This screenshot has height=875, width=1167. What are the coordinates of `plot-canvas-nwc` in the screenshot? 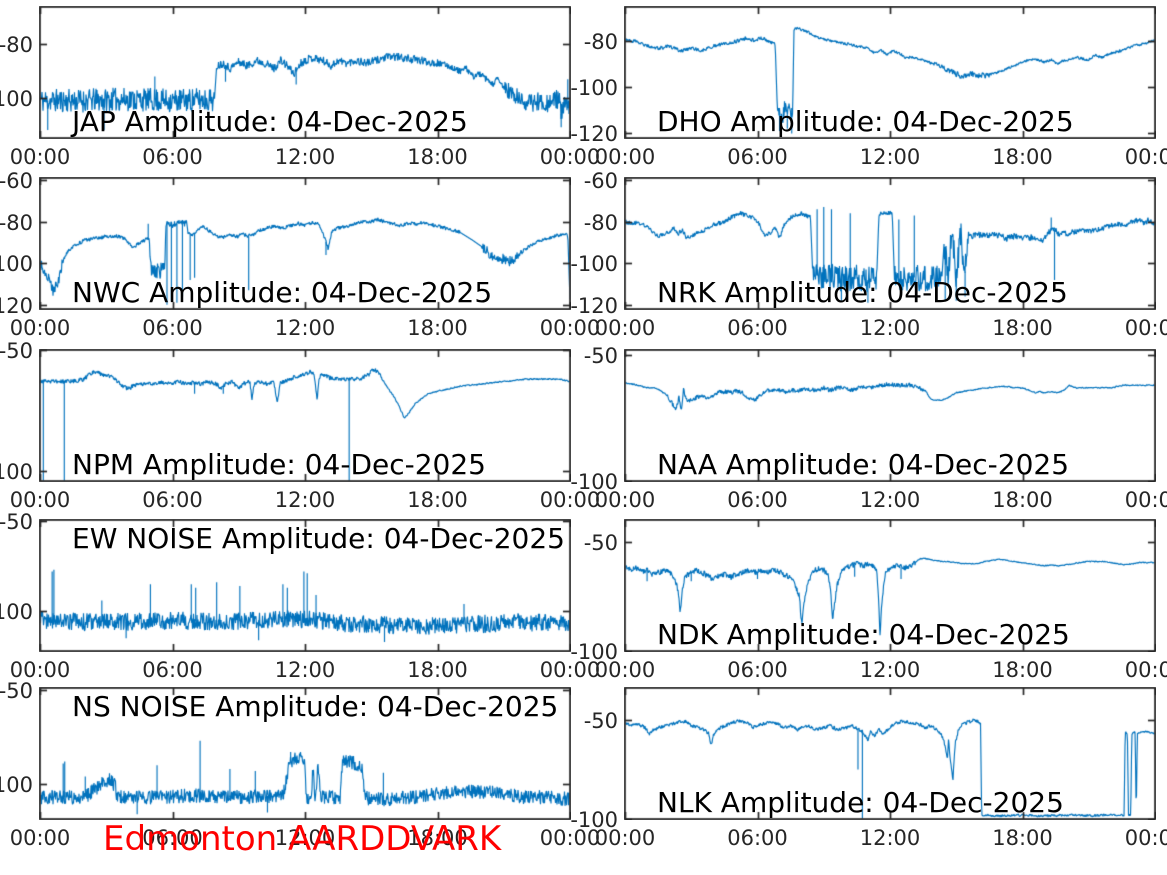 It's located at (305, 243).